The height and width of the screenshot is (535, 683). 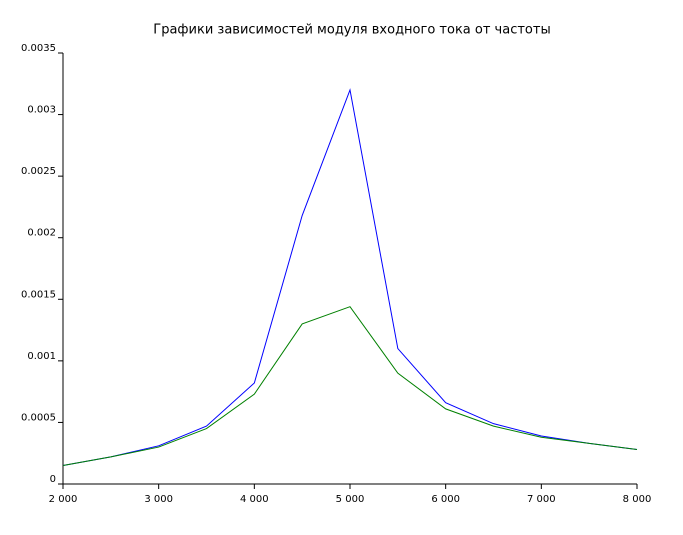 What do you see at coordinates (445, 499) in the screenshot?
I see `x-tick-label: 6 000` at bounding box center [445, 499].